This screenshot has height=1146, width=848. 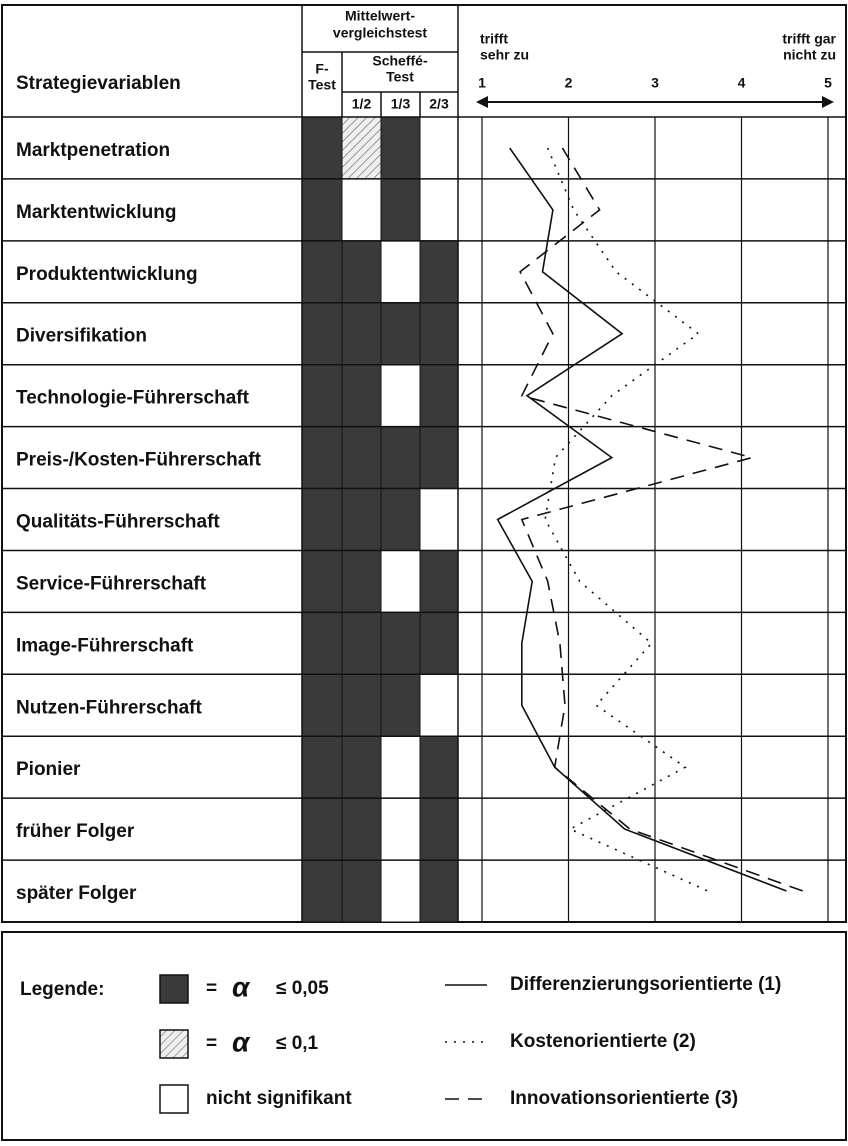 What do you see at coordinates (96, 212) in the screenshot?
I see `row-label: Marktentwicklung` at bounding box center [96, 212].